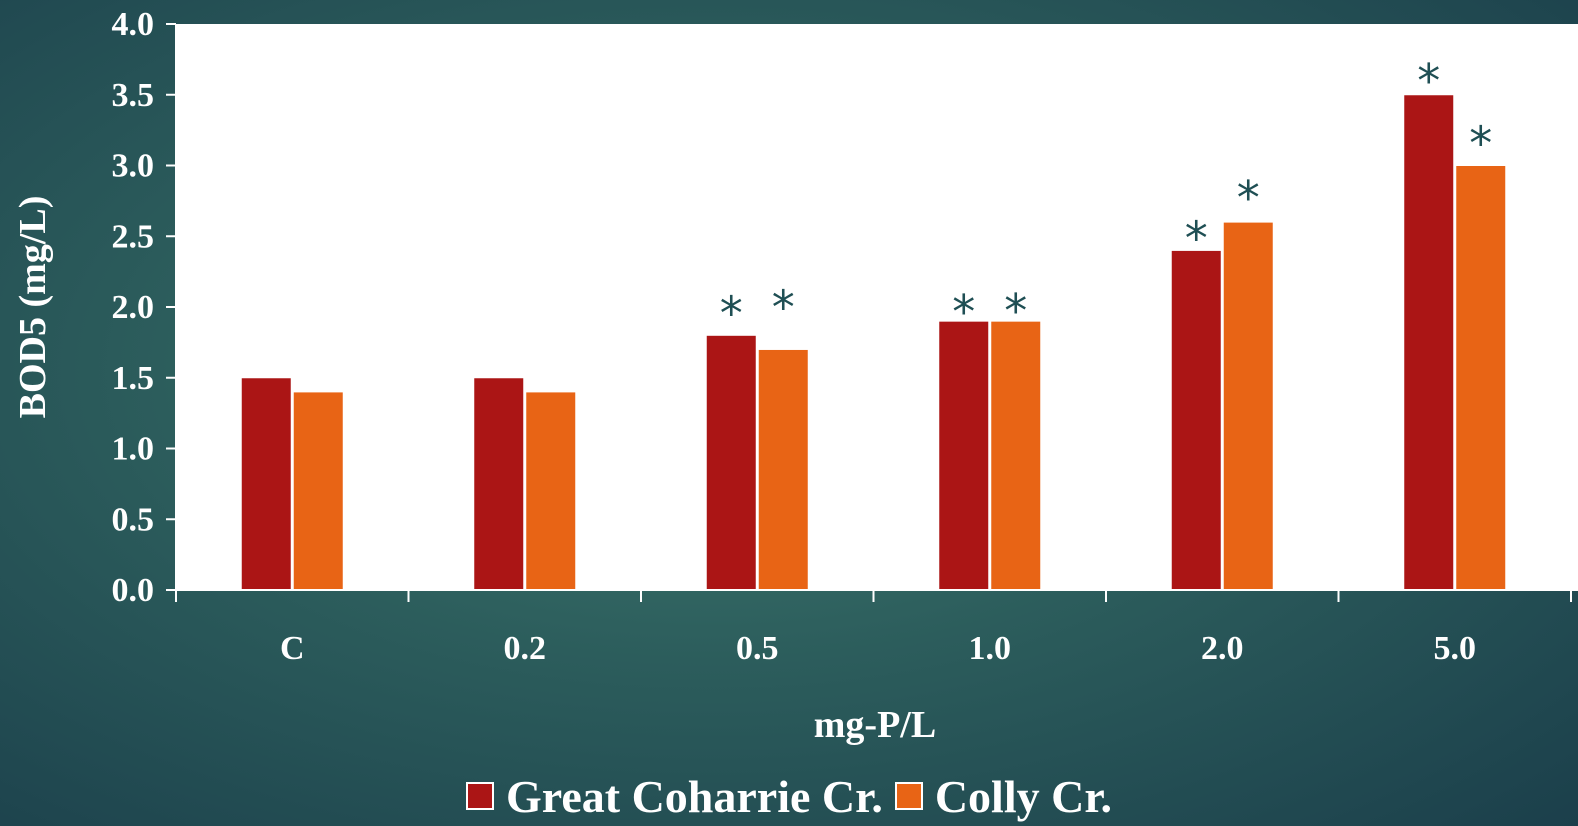 The width and height of the screenshot is (1578, 826). What do you see at coordinates (266, 484) in the screenshot?
I see `bar-great-coharrie-C` at bounding box center [266, 484].